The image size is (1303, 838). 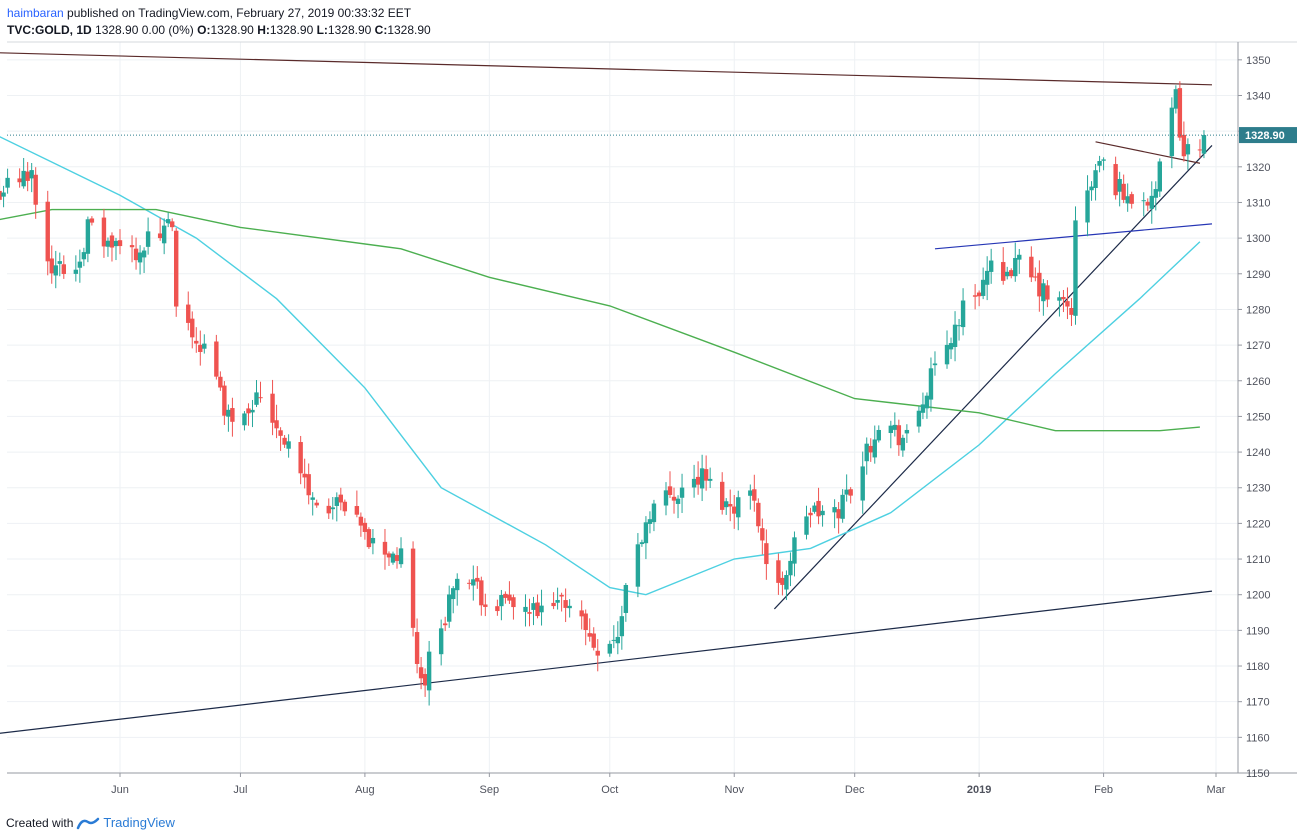 What do you see at coordinates (1258, 560) in the screenshot?
I see `y-tick-label: 1210` at bounding box center [1258, 560].